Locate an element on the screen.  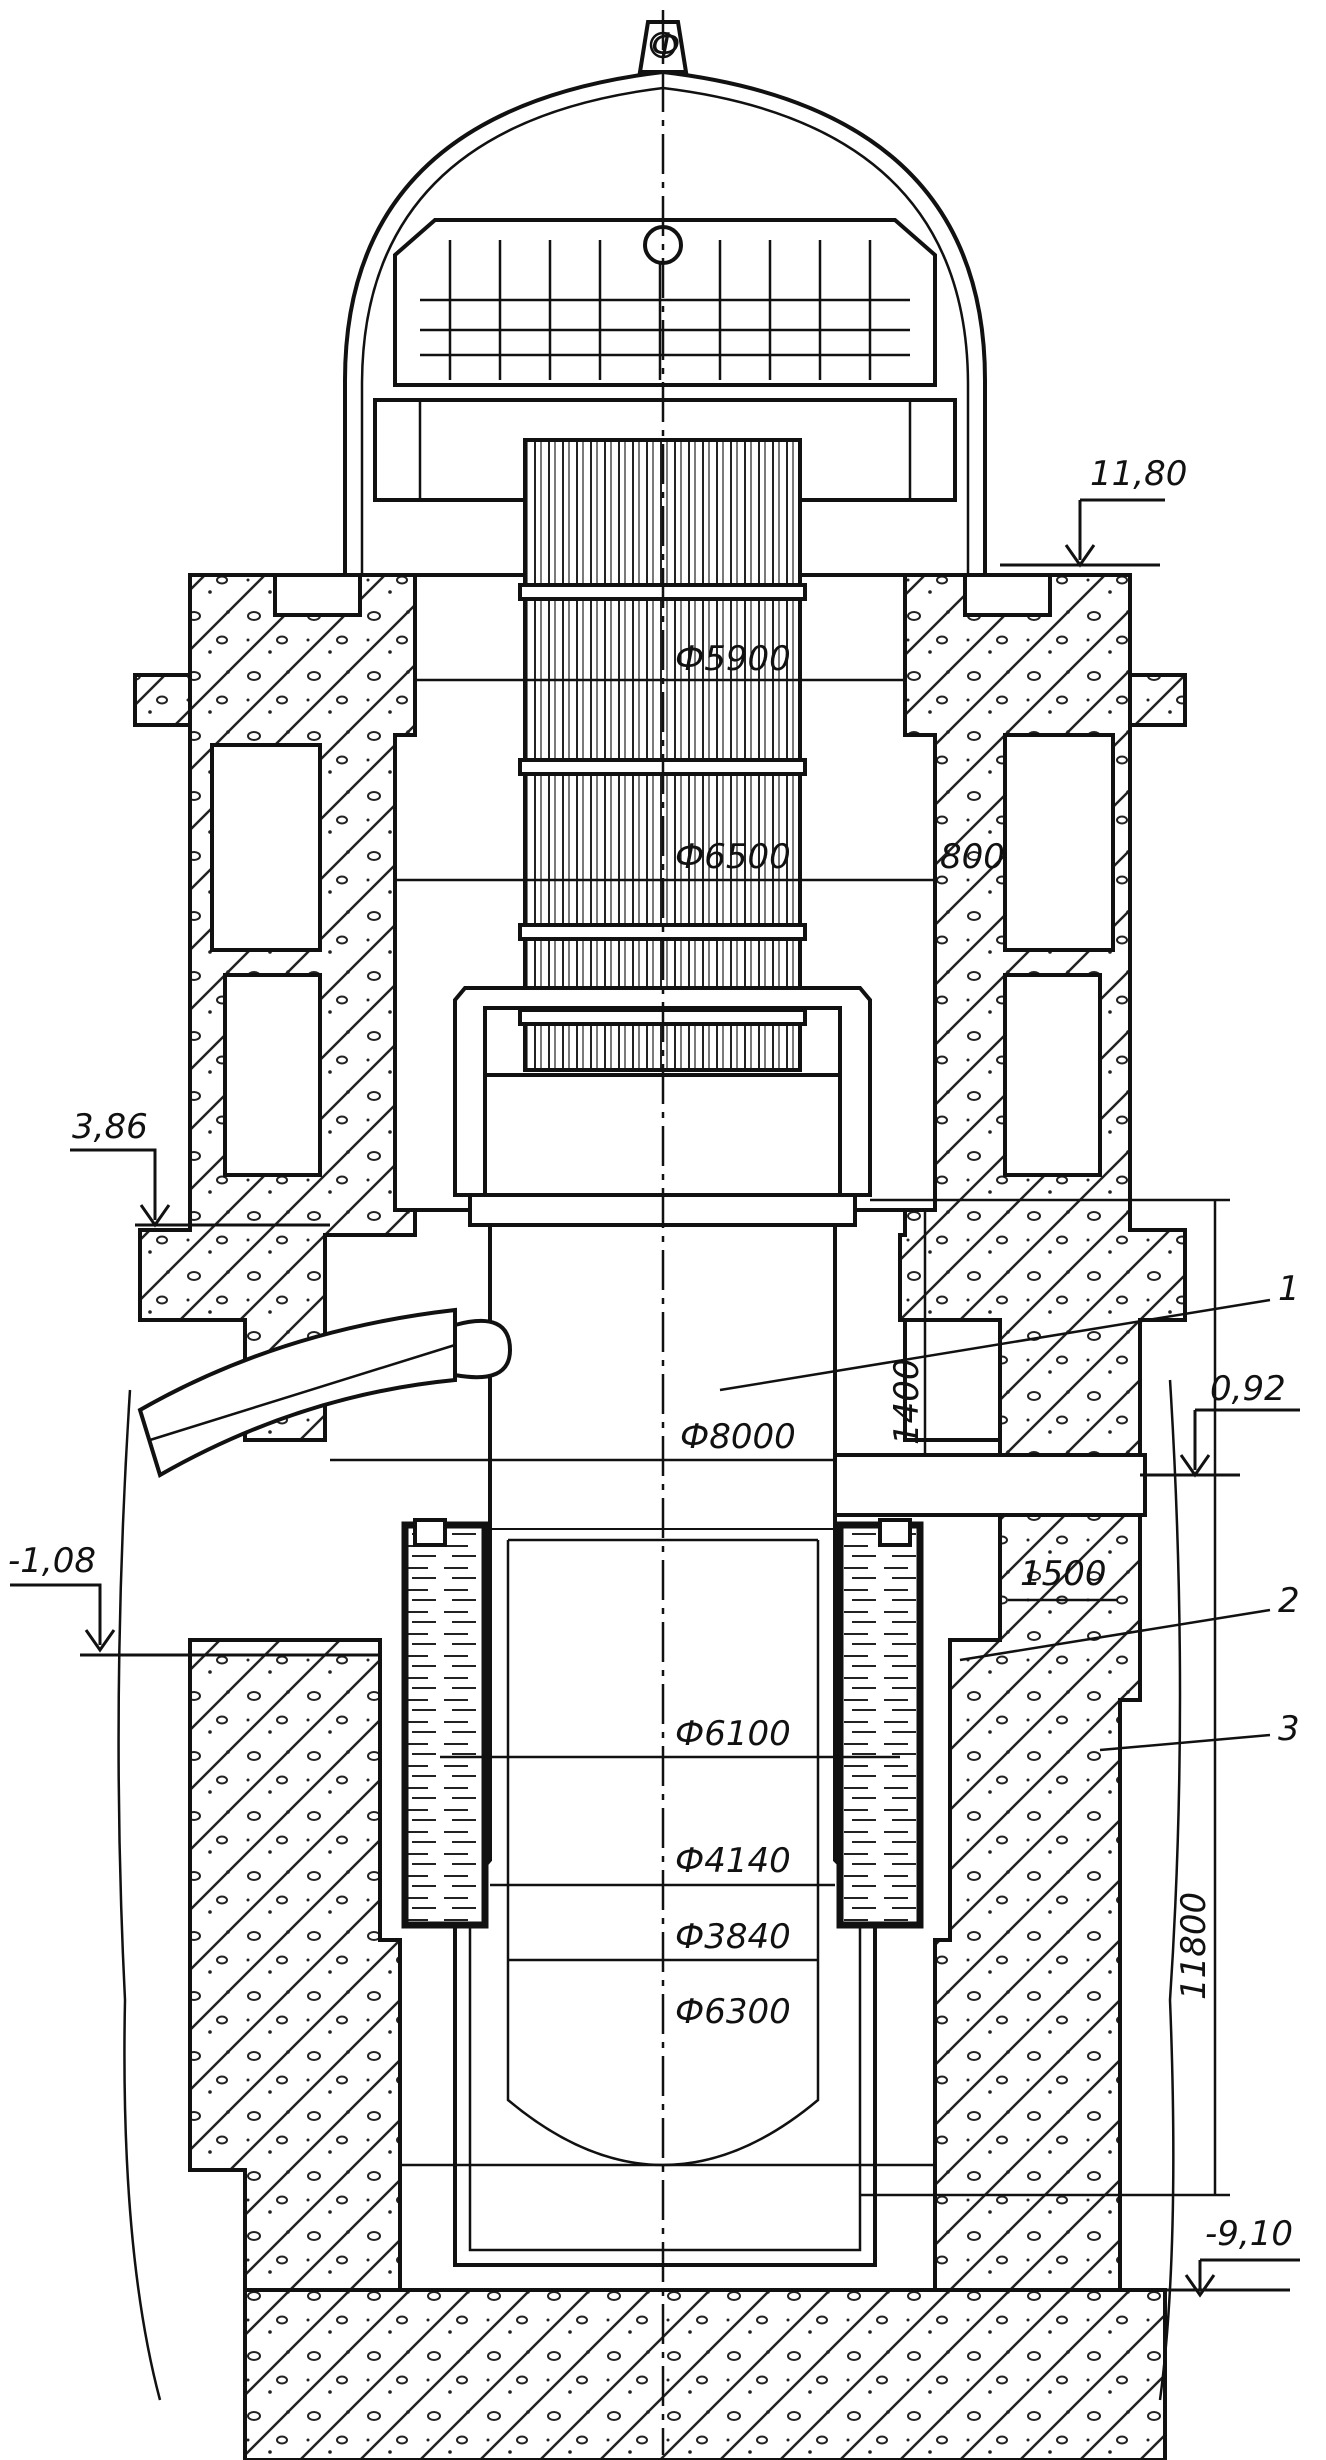
water-shield-right is located at coordinates (880, 1723).